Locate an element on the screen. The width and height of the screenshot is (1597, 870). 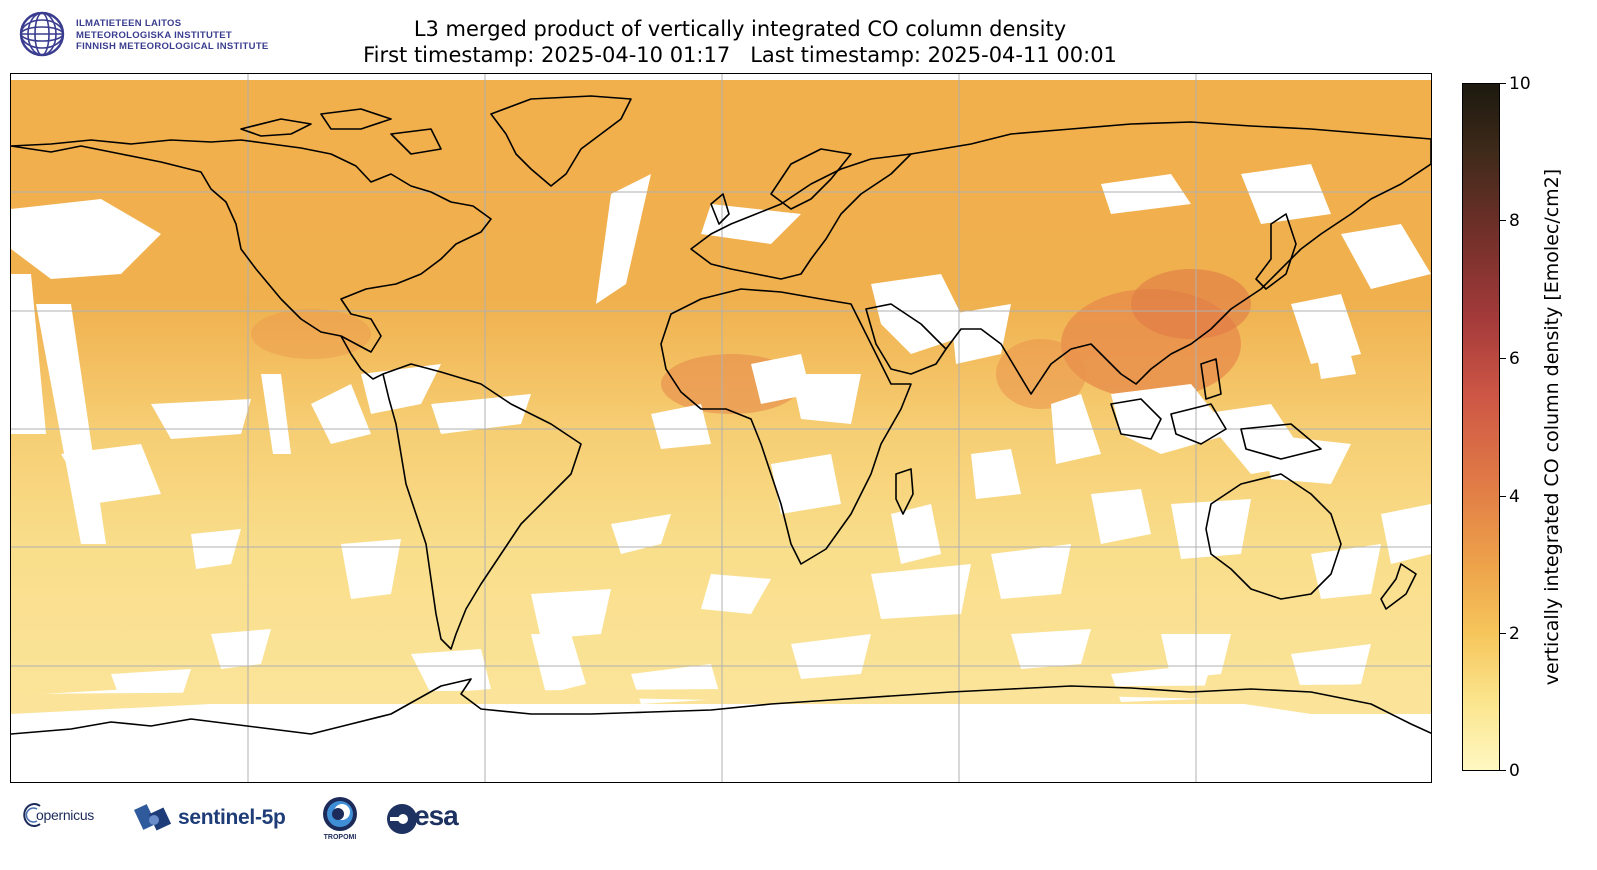
coastline-north-america is located at coordinates (251, 246).